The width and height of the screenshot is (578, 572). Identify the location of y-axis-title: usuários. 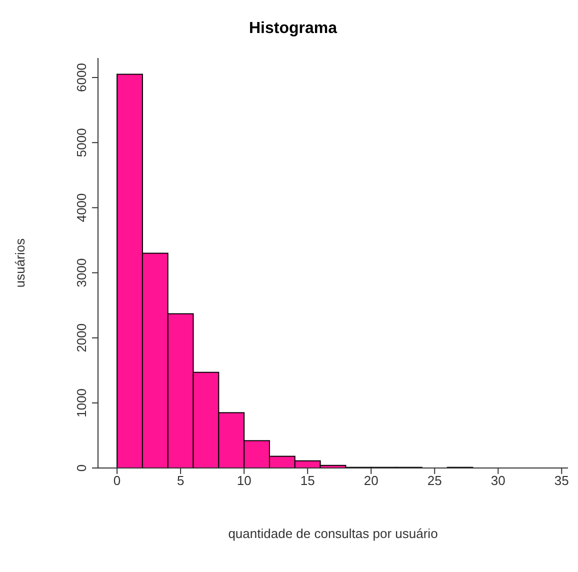
(20, 263).